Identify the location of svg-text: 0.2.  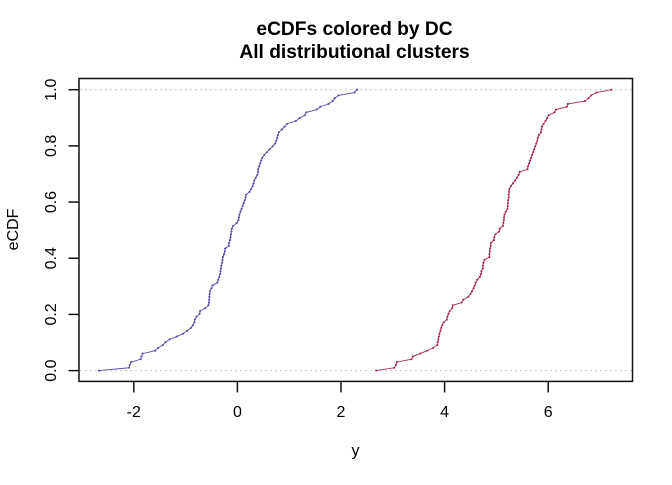
(51, 314).